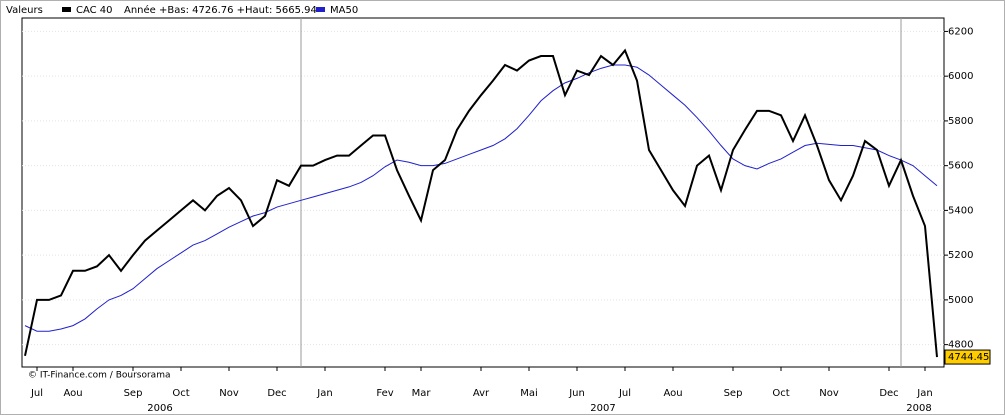 Image resolution: width=1005 pixels, height=415 pixels. Describe the element at coordinates (960, 166) in the screenshot. I see `y-tick-label: 5600` at that location.